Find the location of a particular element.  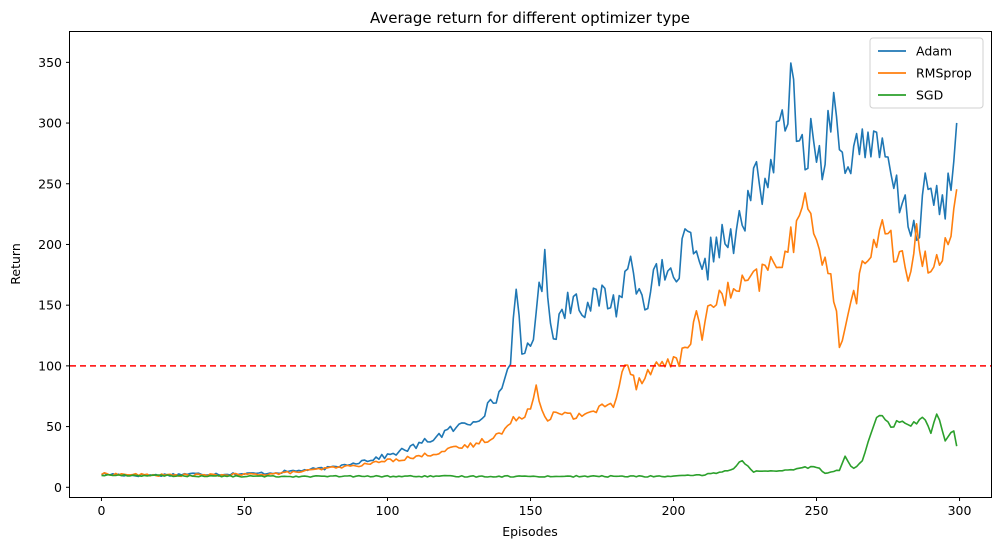

legend-label-adam: Adam is located at coordinates (934, 51).